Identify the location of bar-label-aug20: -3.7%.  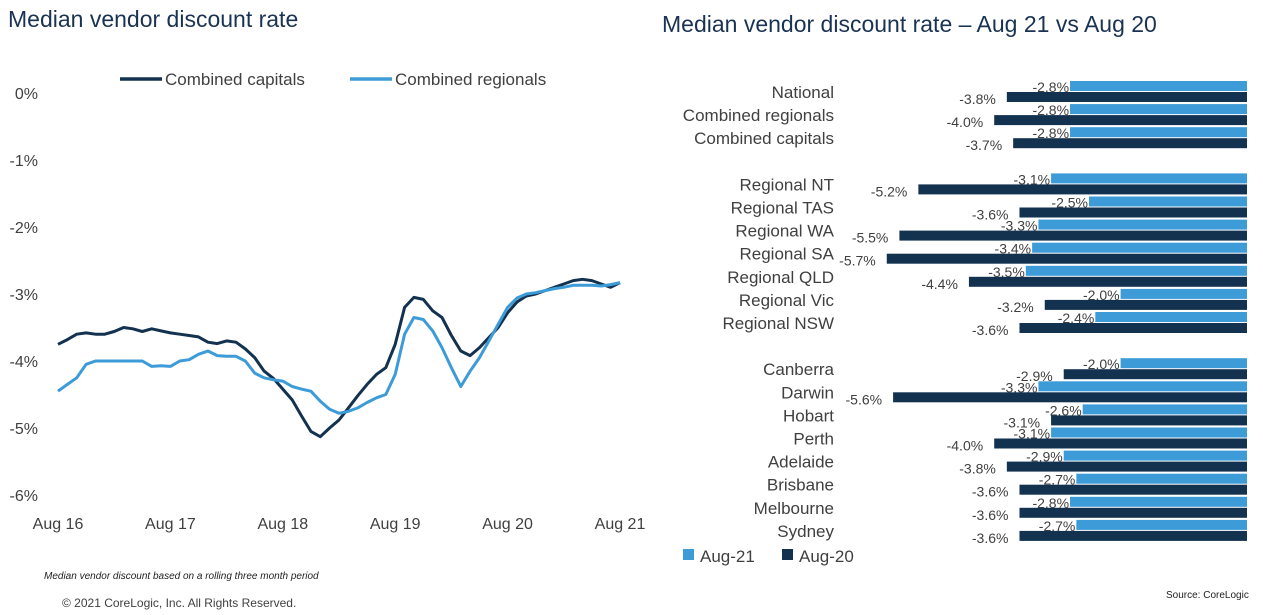
(984, 145).